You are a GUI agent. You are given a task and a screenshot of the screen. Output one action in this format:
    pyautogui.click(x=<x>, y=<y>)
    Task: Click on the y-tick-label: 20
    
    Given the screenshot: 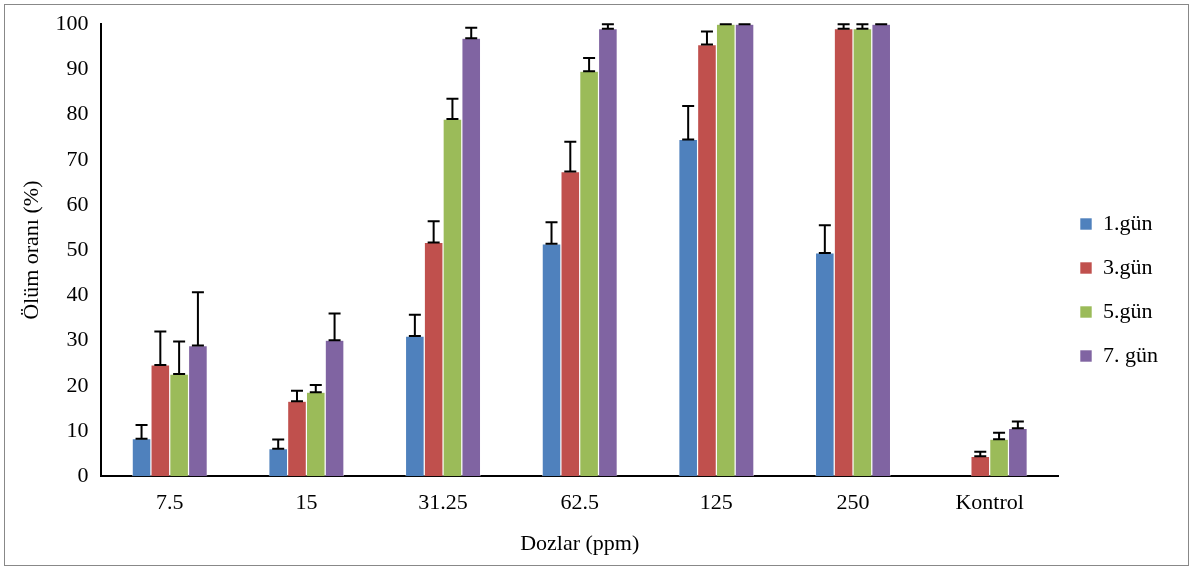 What is the action you would take?
    pyautogui.click(x=77, y=384)
    